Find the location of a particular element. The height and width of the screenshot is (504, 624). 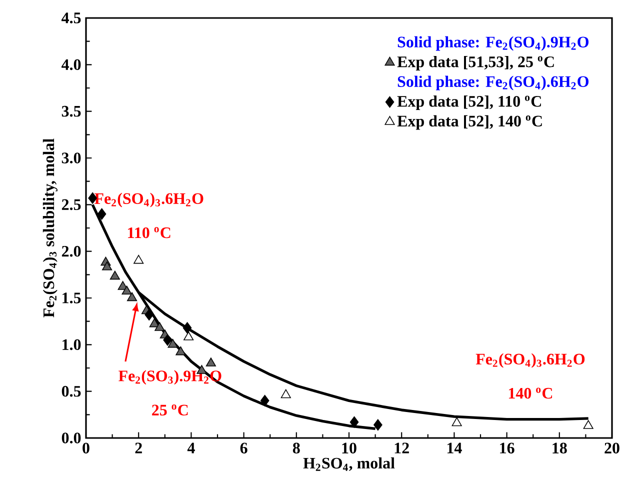

annotation: 110 $^{o}$C is located at coordinates (149, 232).